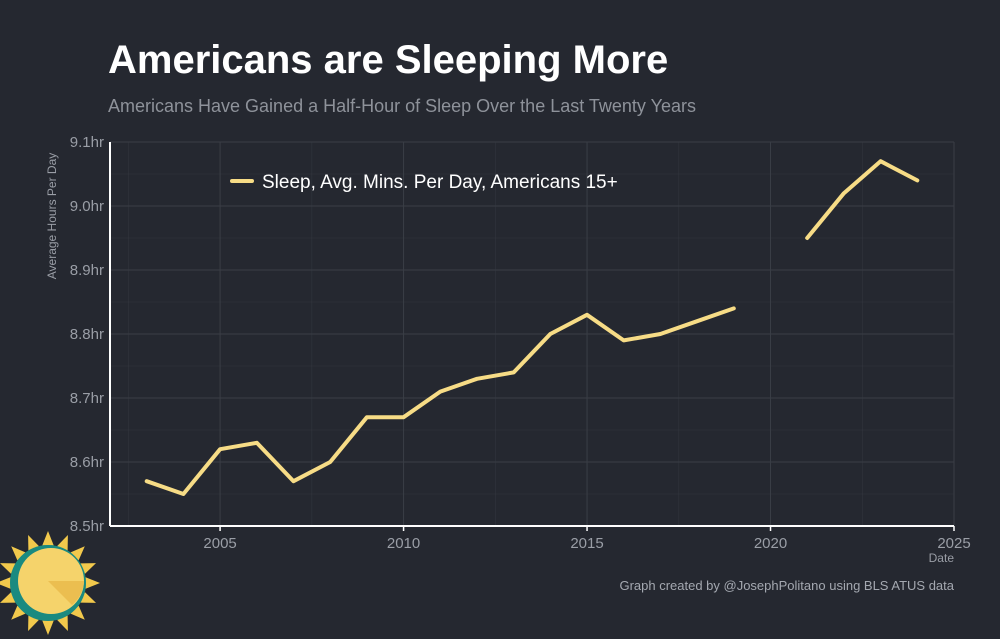  I want to click on x-tick-label: 2020, so click(770, 543).